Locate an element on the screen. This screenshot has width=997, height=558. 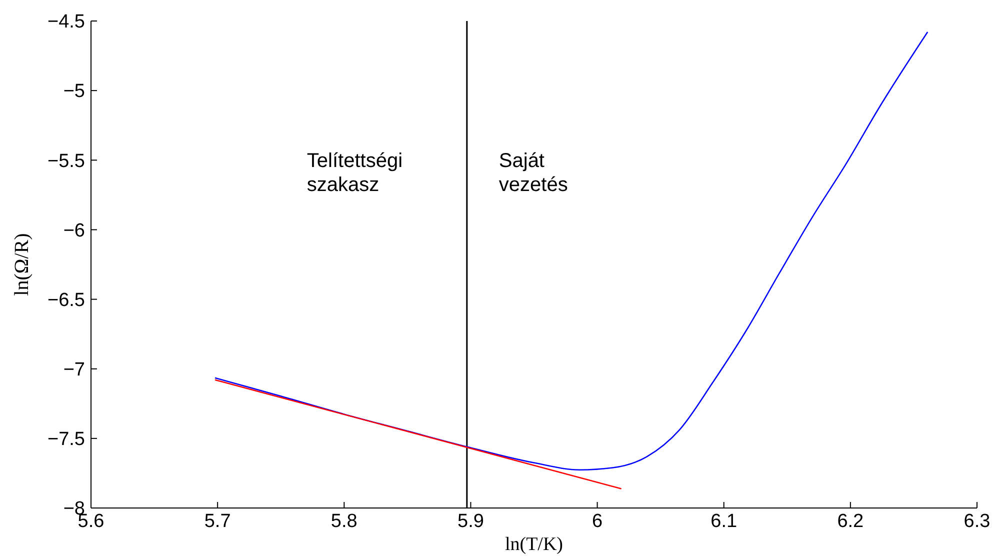
x-axis-title: ln(T/K) is located at coordinates (534, 544).